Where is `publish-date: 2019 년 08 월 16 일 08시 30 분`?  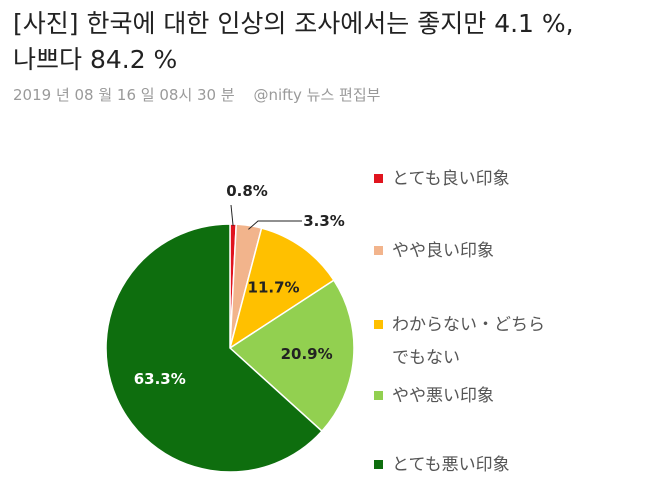
publish-date: 2019 년 08 월 16 일 08시 30 분 is located at coordinates (124, 95).